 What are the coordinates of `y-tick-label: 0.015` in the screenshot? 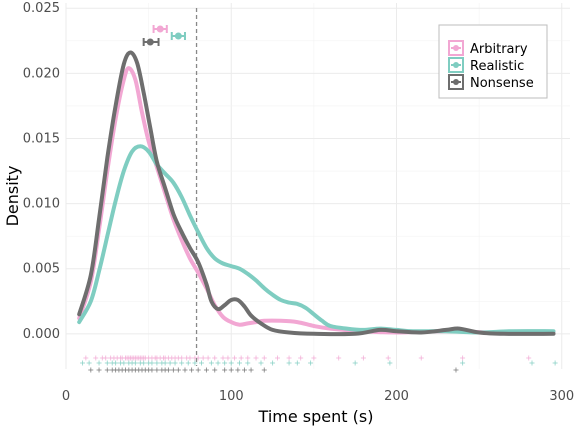 It's located at (41, 138).